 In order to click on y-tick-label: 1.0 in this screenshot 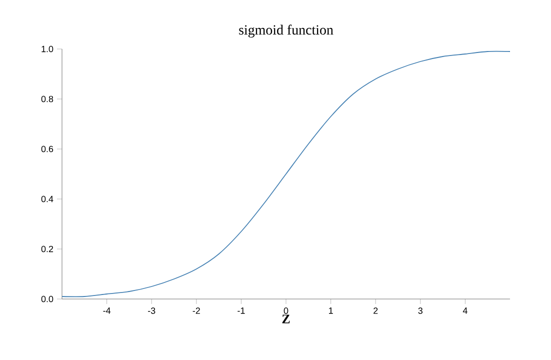, I will do `click(48, 49)`.